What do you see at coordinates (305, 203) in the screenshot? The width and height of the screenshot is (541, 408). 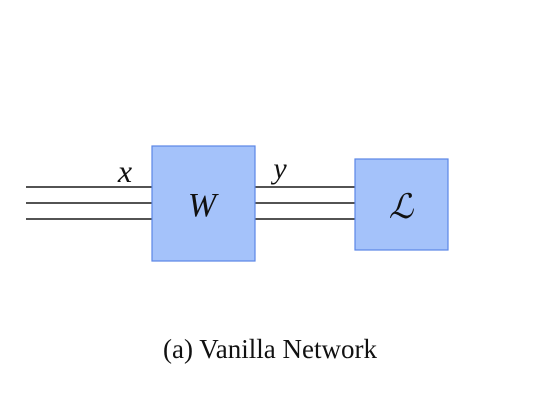 I see `output-wires` at bounding box center [305, 203].